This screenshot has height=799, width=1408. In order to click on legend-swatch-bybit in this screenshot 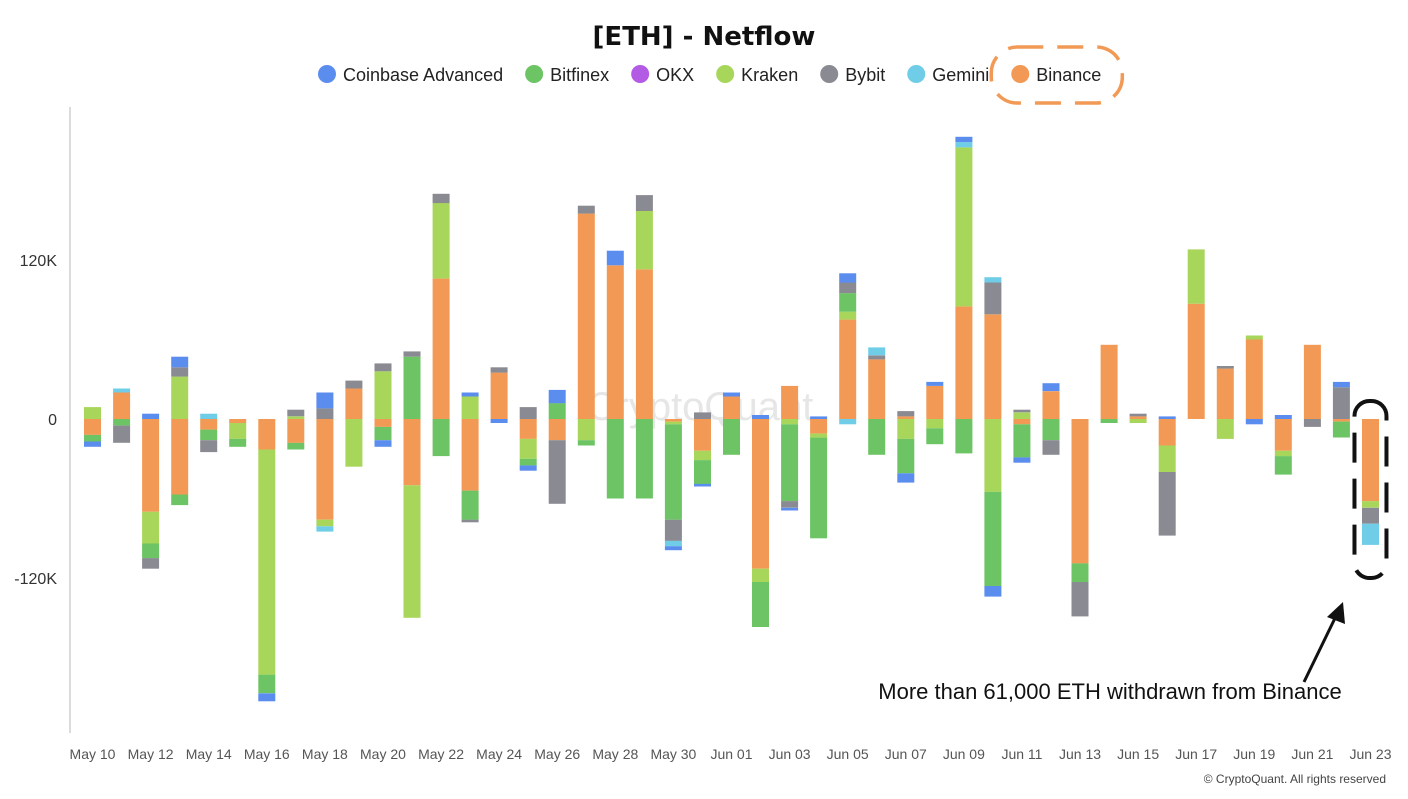, I will do `click(829, 74)`.